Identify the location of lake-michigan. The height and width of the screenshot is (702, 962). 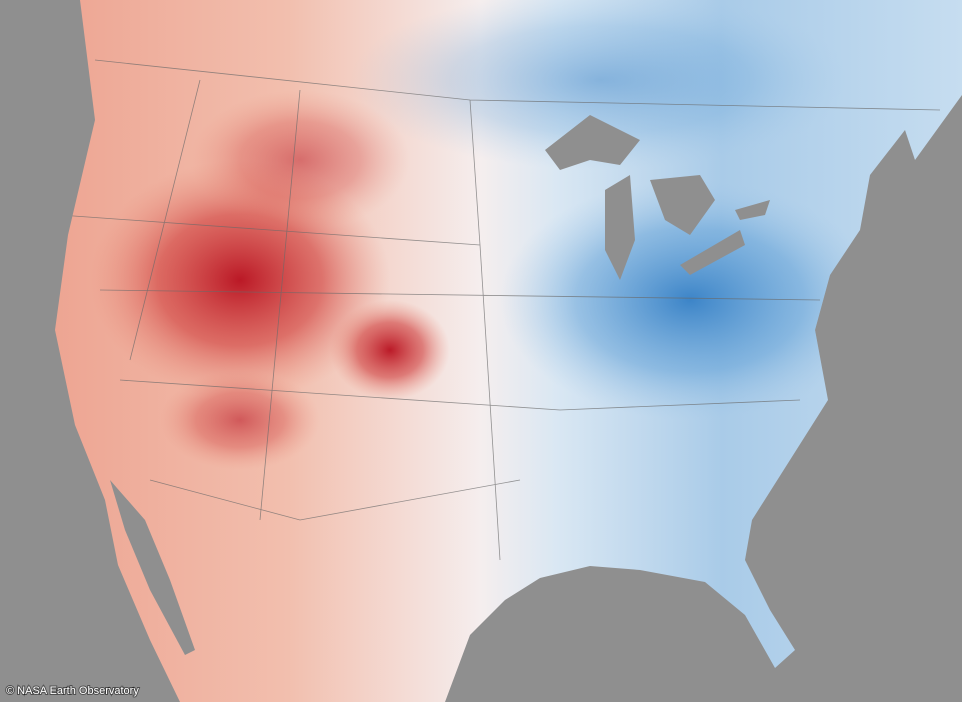
(620, 227).